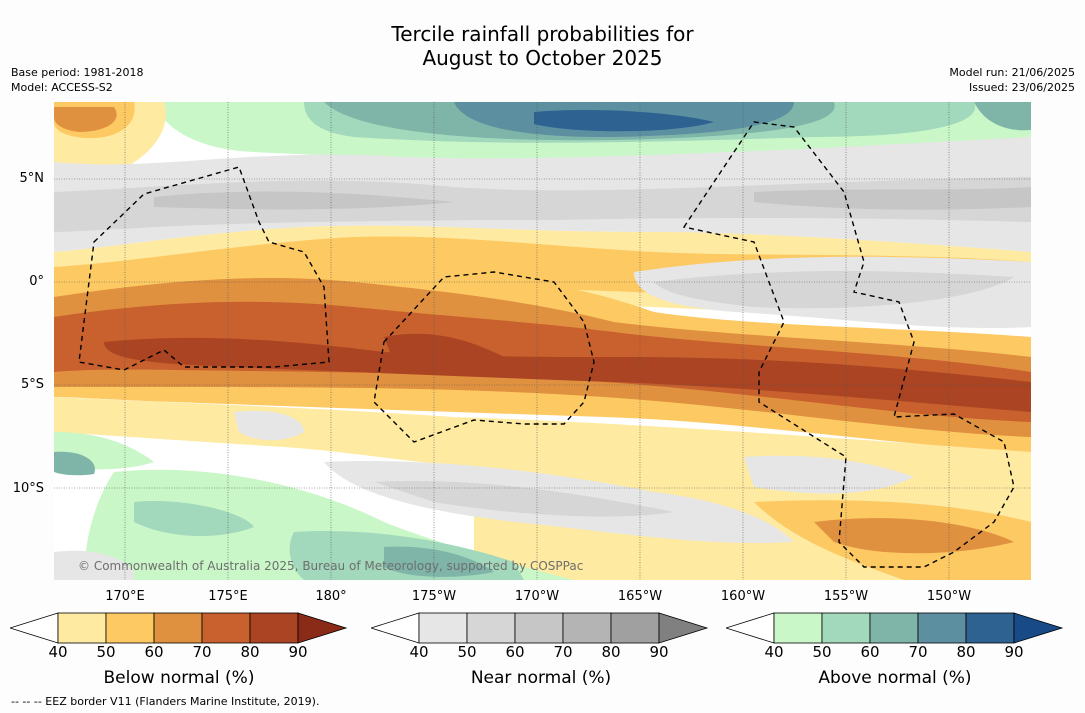  Describe the element at coordinates (77, 80) in the screenshot. I see `model-info: Base period: 1981-2018 Model: ACCESS-S2` at that location.